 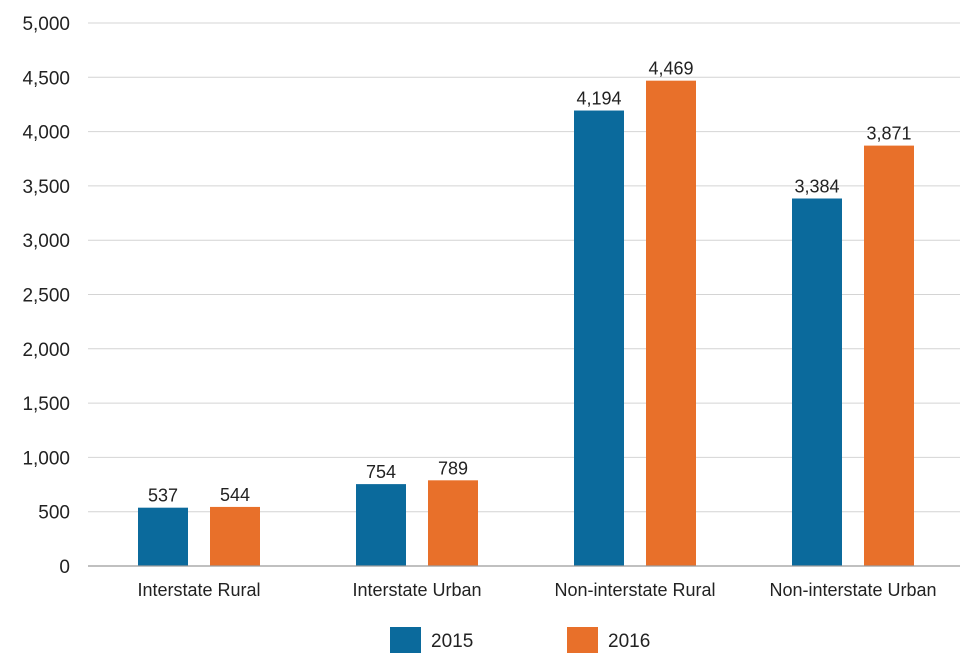 What do you see at coordinates (888, 134) in the screenshot?
I see `data-label: 3,871` at bounding box center [888, 134].